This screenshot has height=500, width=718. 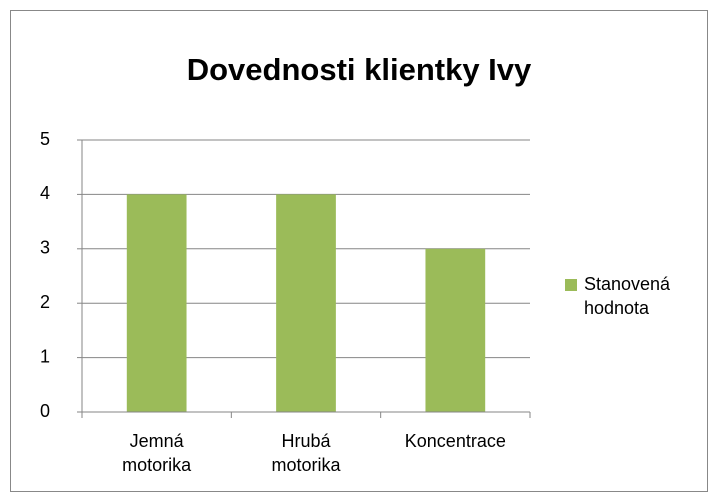 I want to click on y-tick-label: 1, so click(x=45, y=356).